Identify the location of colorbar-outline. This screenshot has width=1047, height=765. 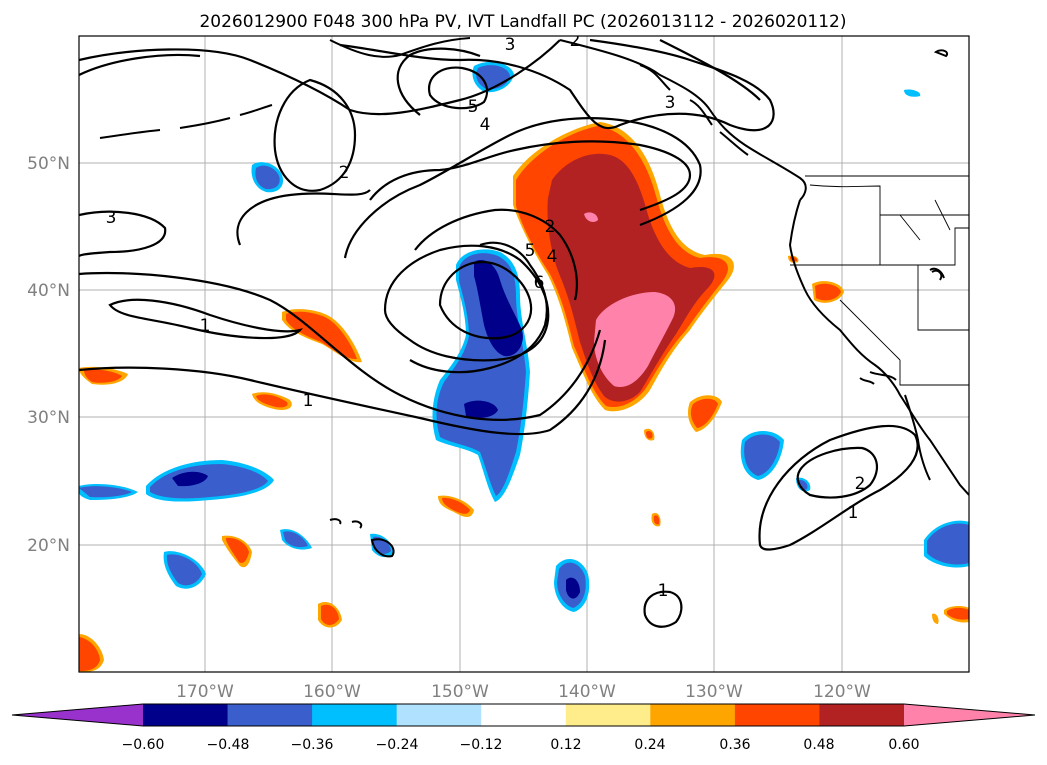
(523, 715).